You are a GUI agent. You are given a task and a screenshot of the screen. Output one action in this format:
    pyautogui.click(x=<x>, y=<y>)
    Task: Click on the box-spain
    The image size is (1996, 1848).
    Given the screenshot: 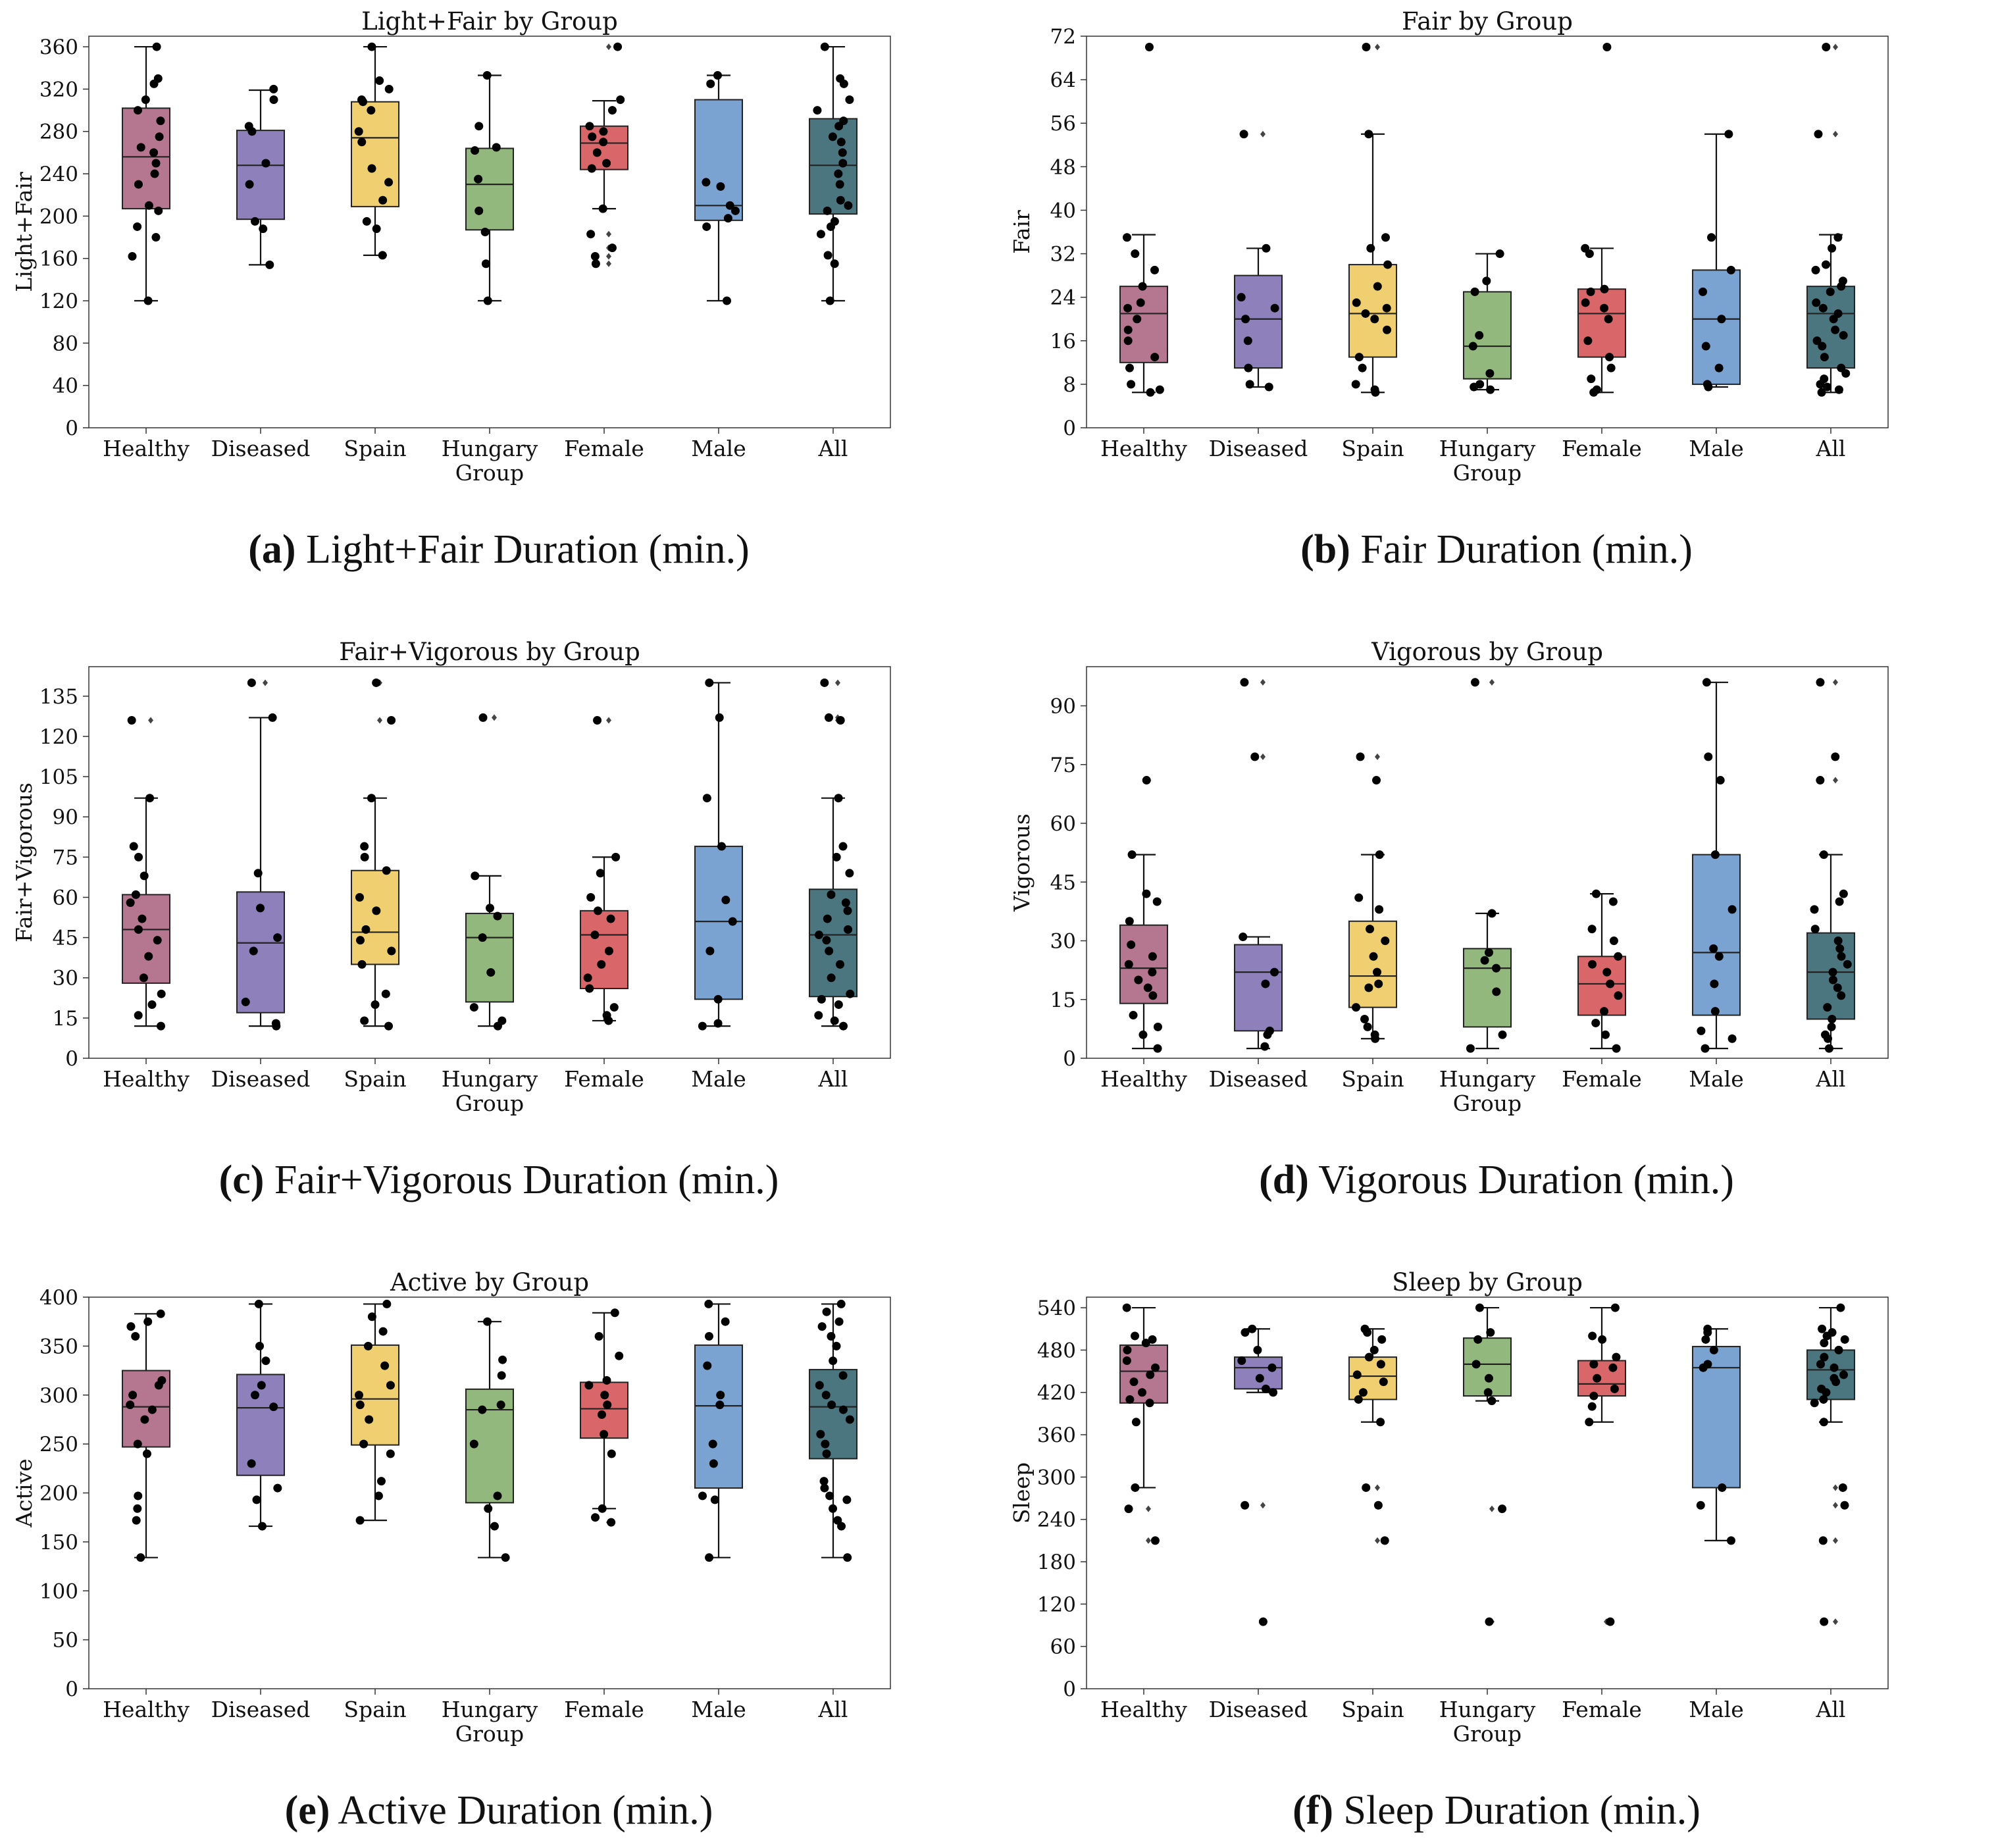 What is the action you would take?
    pyautogui.click(x=1373, y=218)
    